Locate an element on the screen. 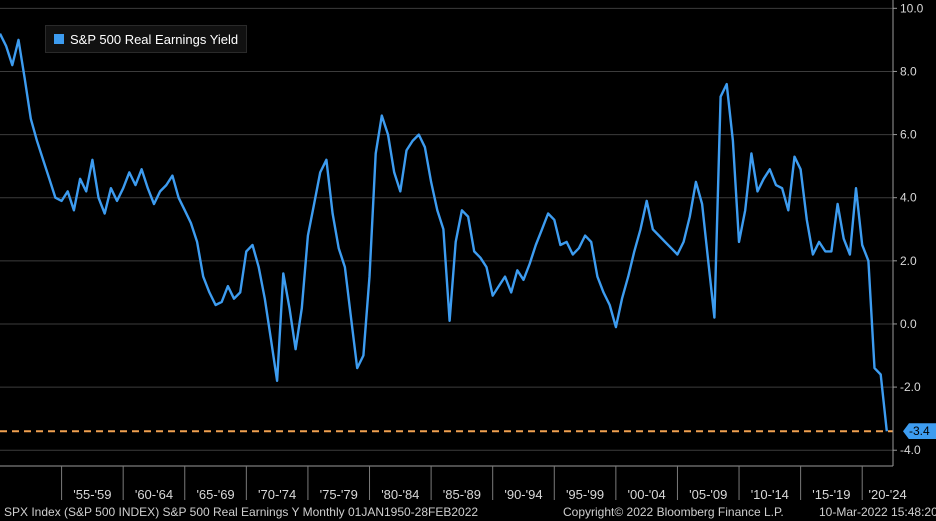  y-tick-label: 2.0 is located at coordinates (908, 261).